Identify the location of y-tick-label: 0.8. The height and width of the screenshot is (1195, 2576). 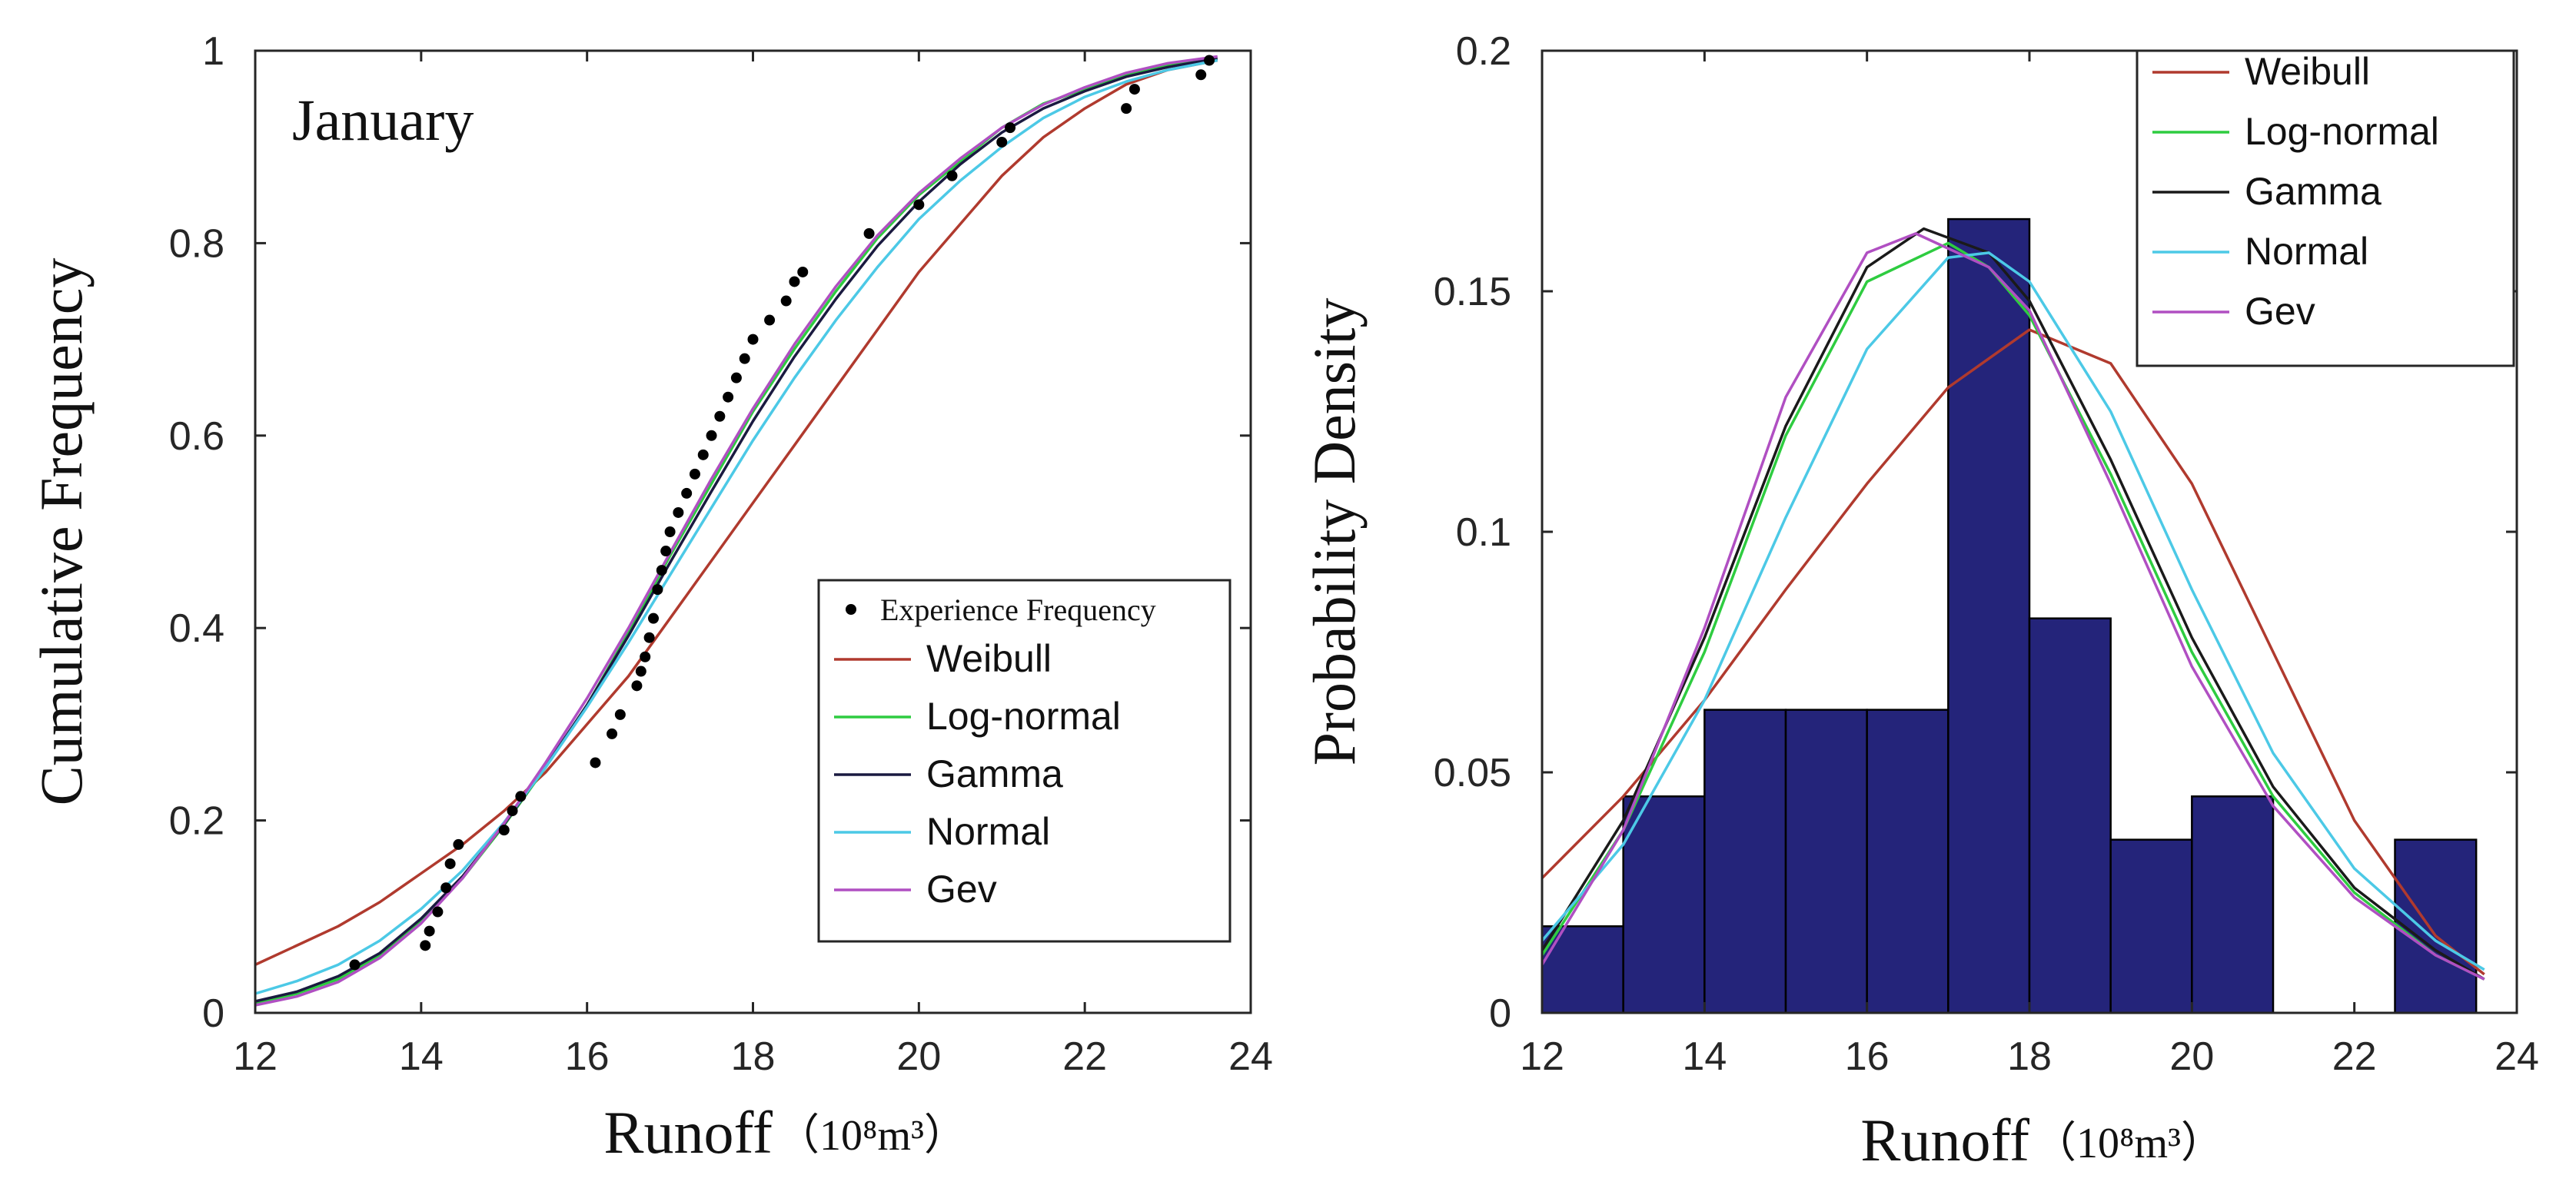
(196, 243).